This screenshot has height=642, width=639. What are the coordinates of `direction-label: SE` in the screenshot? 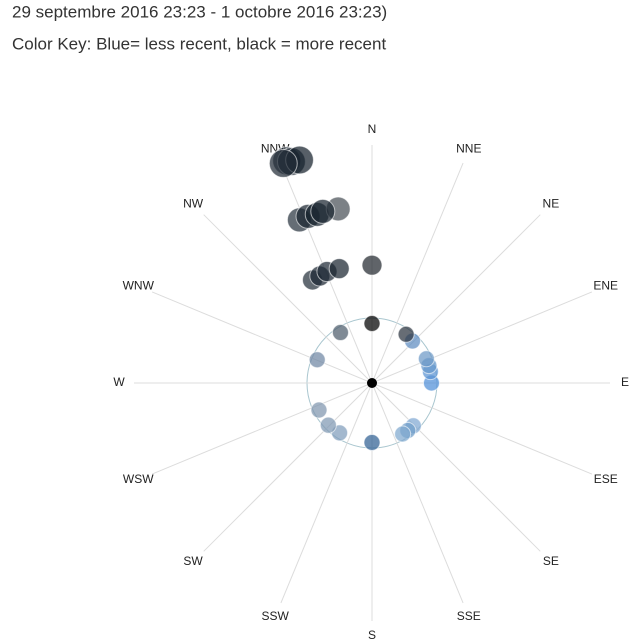 It's located at (551, 561).